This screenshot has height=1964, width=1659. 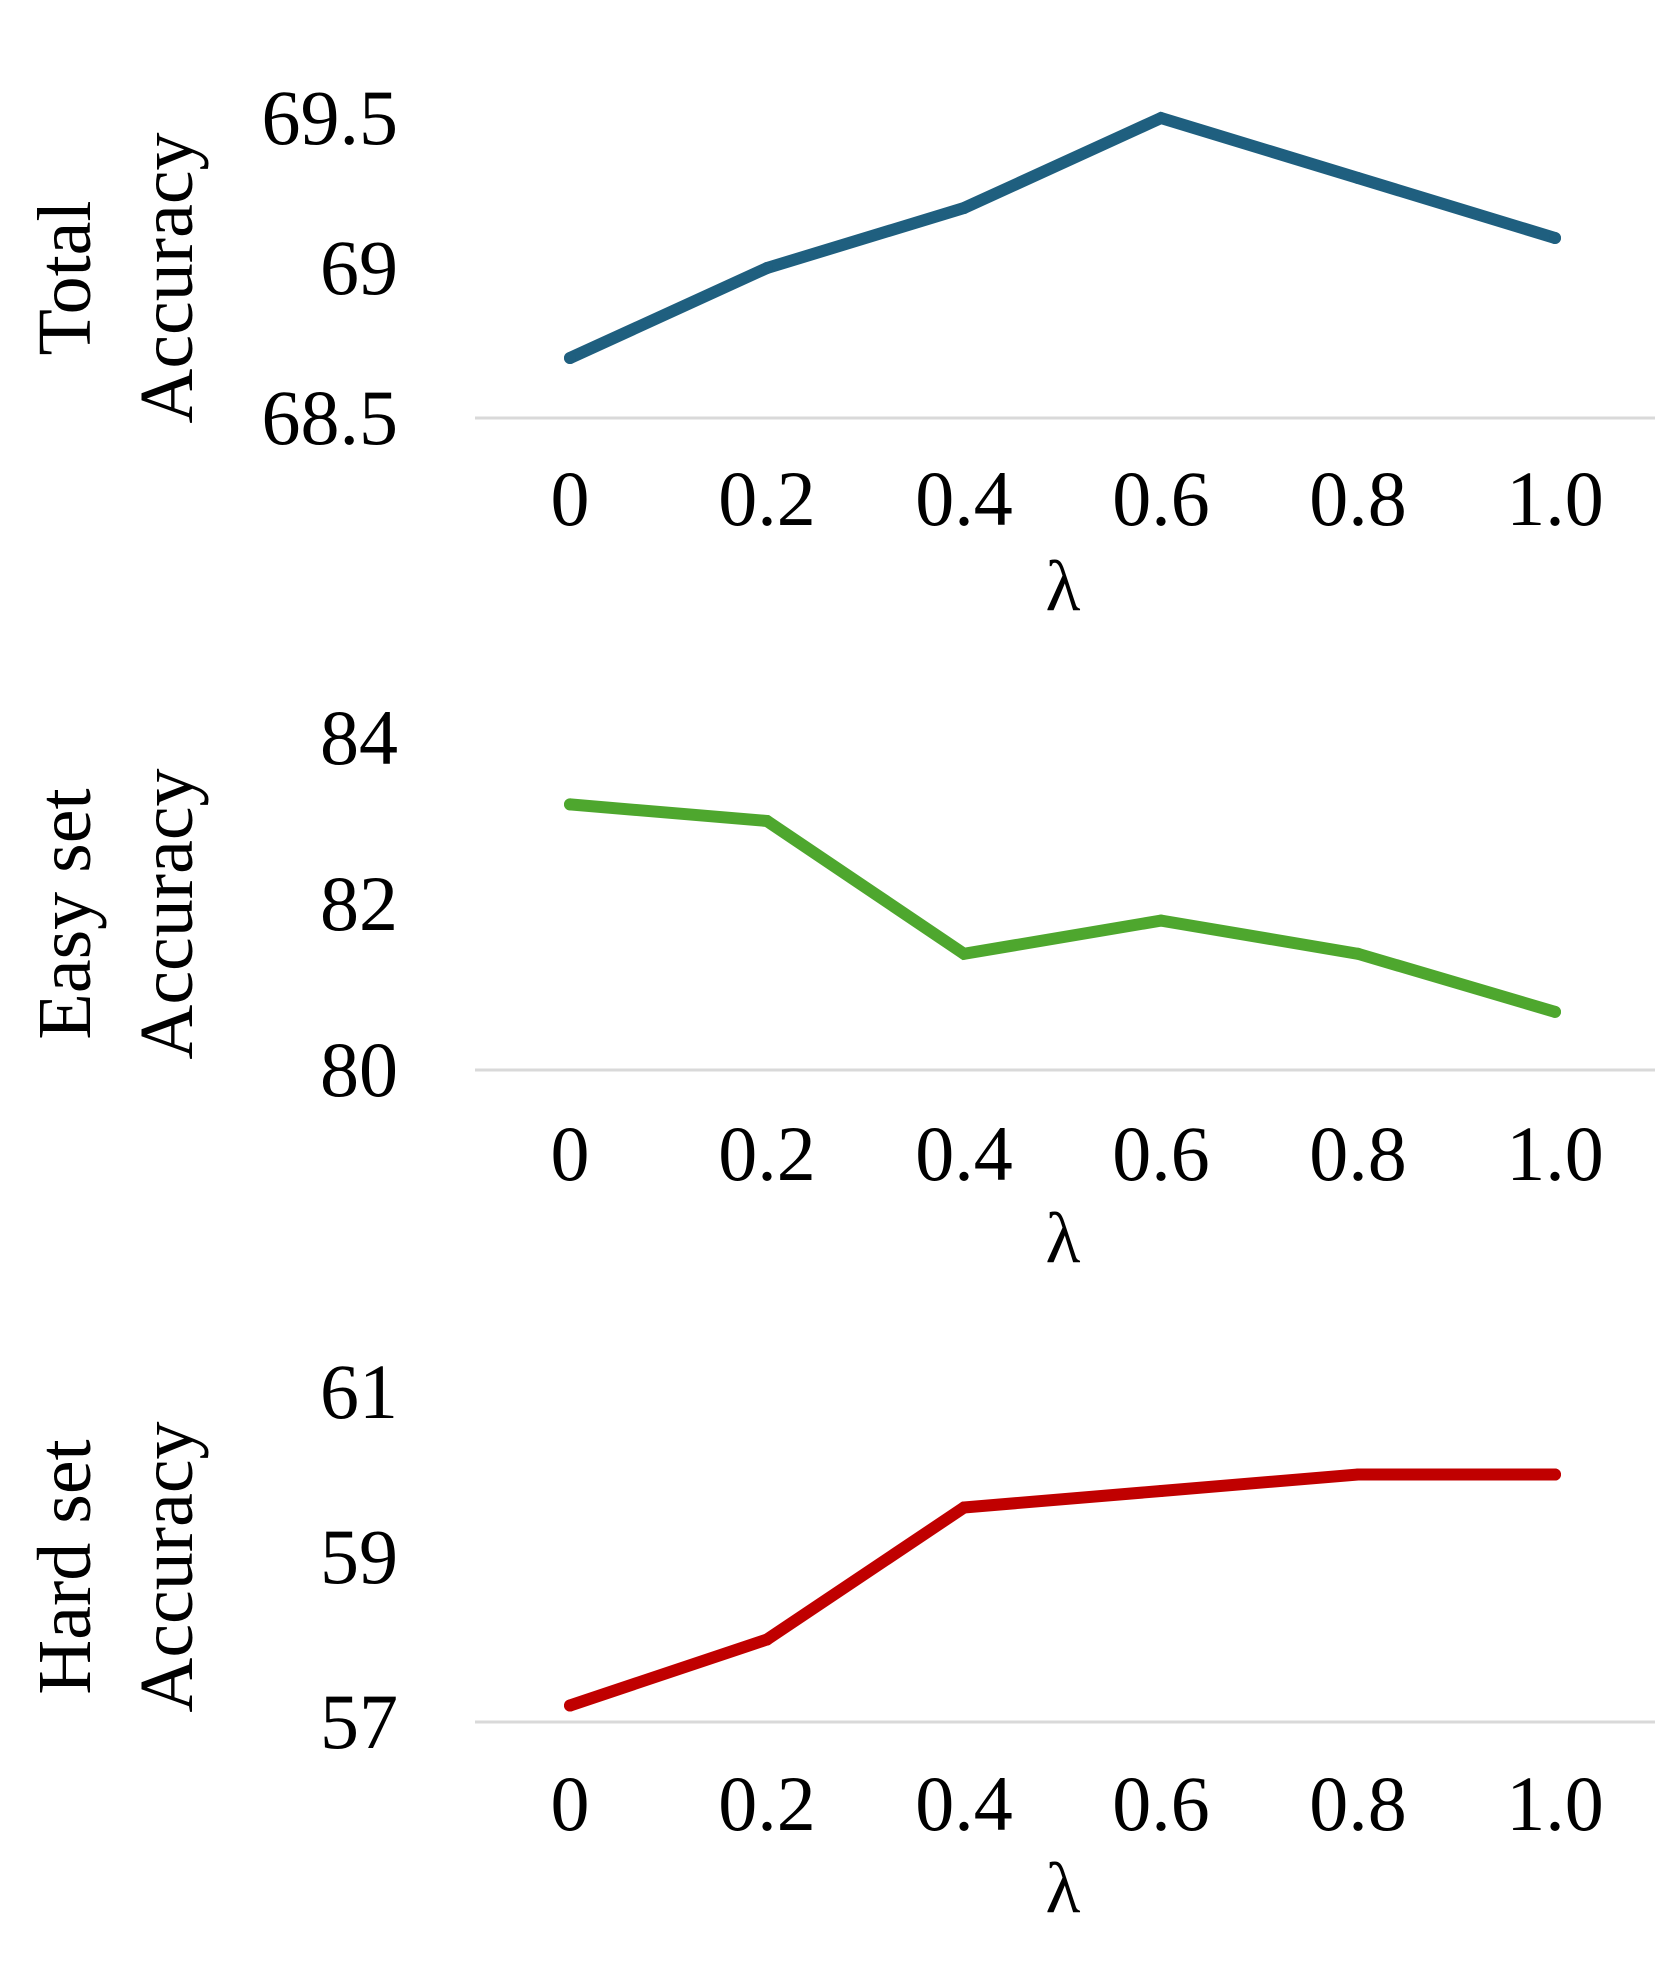 What do you see at coordinates (359, 903) in the screenshot?
I see `y-tick-label: 82` at bounding box center [359, 903].